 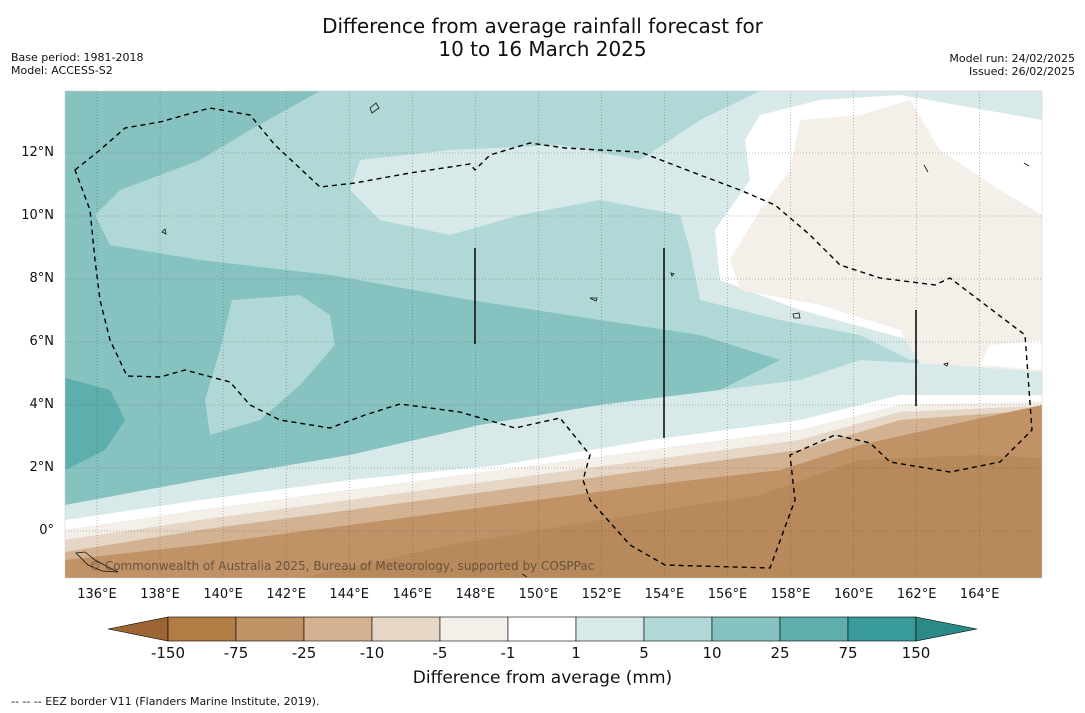 I want to click on colorbar-tick-label: 75, so click(x=848, y=653).